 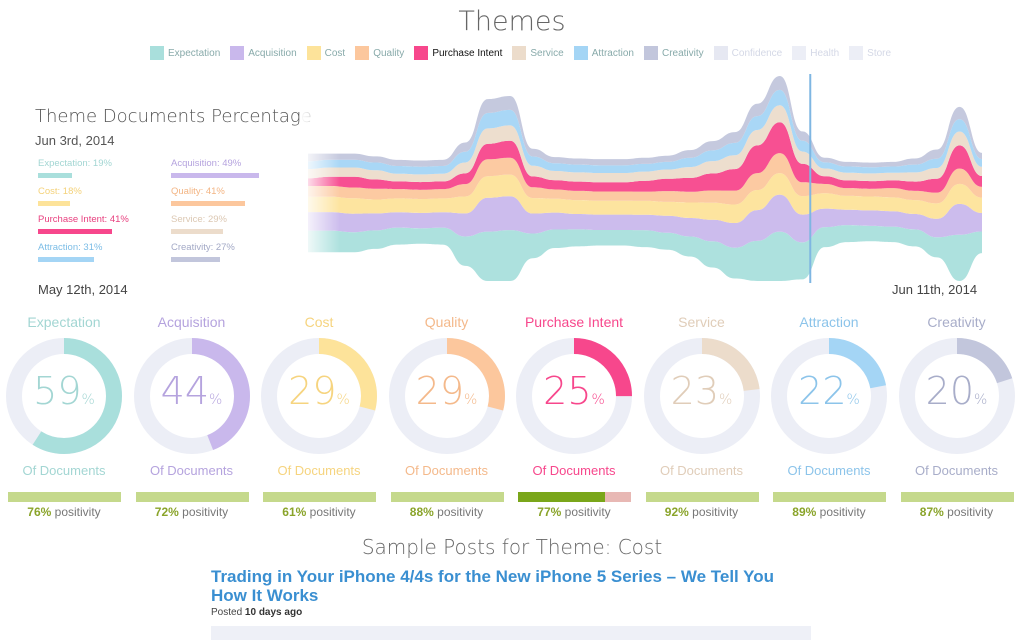 I want to click on legend-item-expectation: Expectation, so click(x=185, y=53).